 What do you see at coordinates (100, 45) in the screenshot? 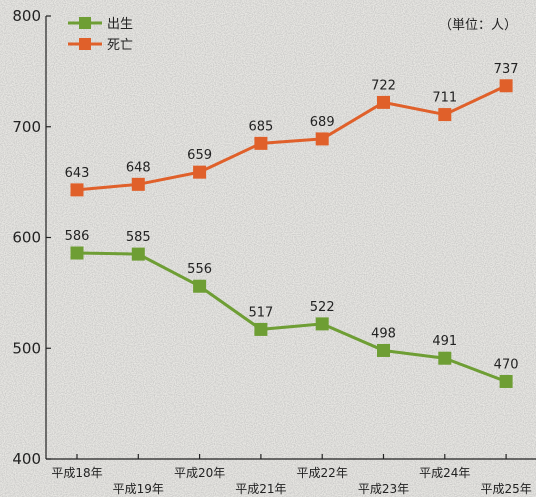
I see `legend-item-death: 死亡` at bounding box center [100, 45].